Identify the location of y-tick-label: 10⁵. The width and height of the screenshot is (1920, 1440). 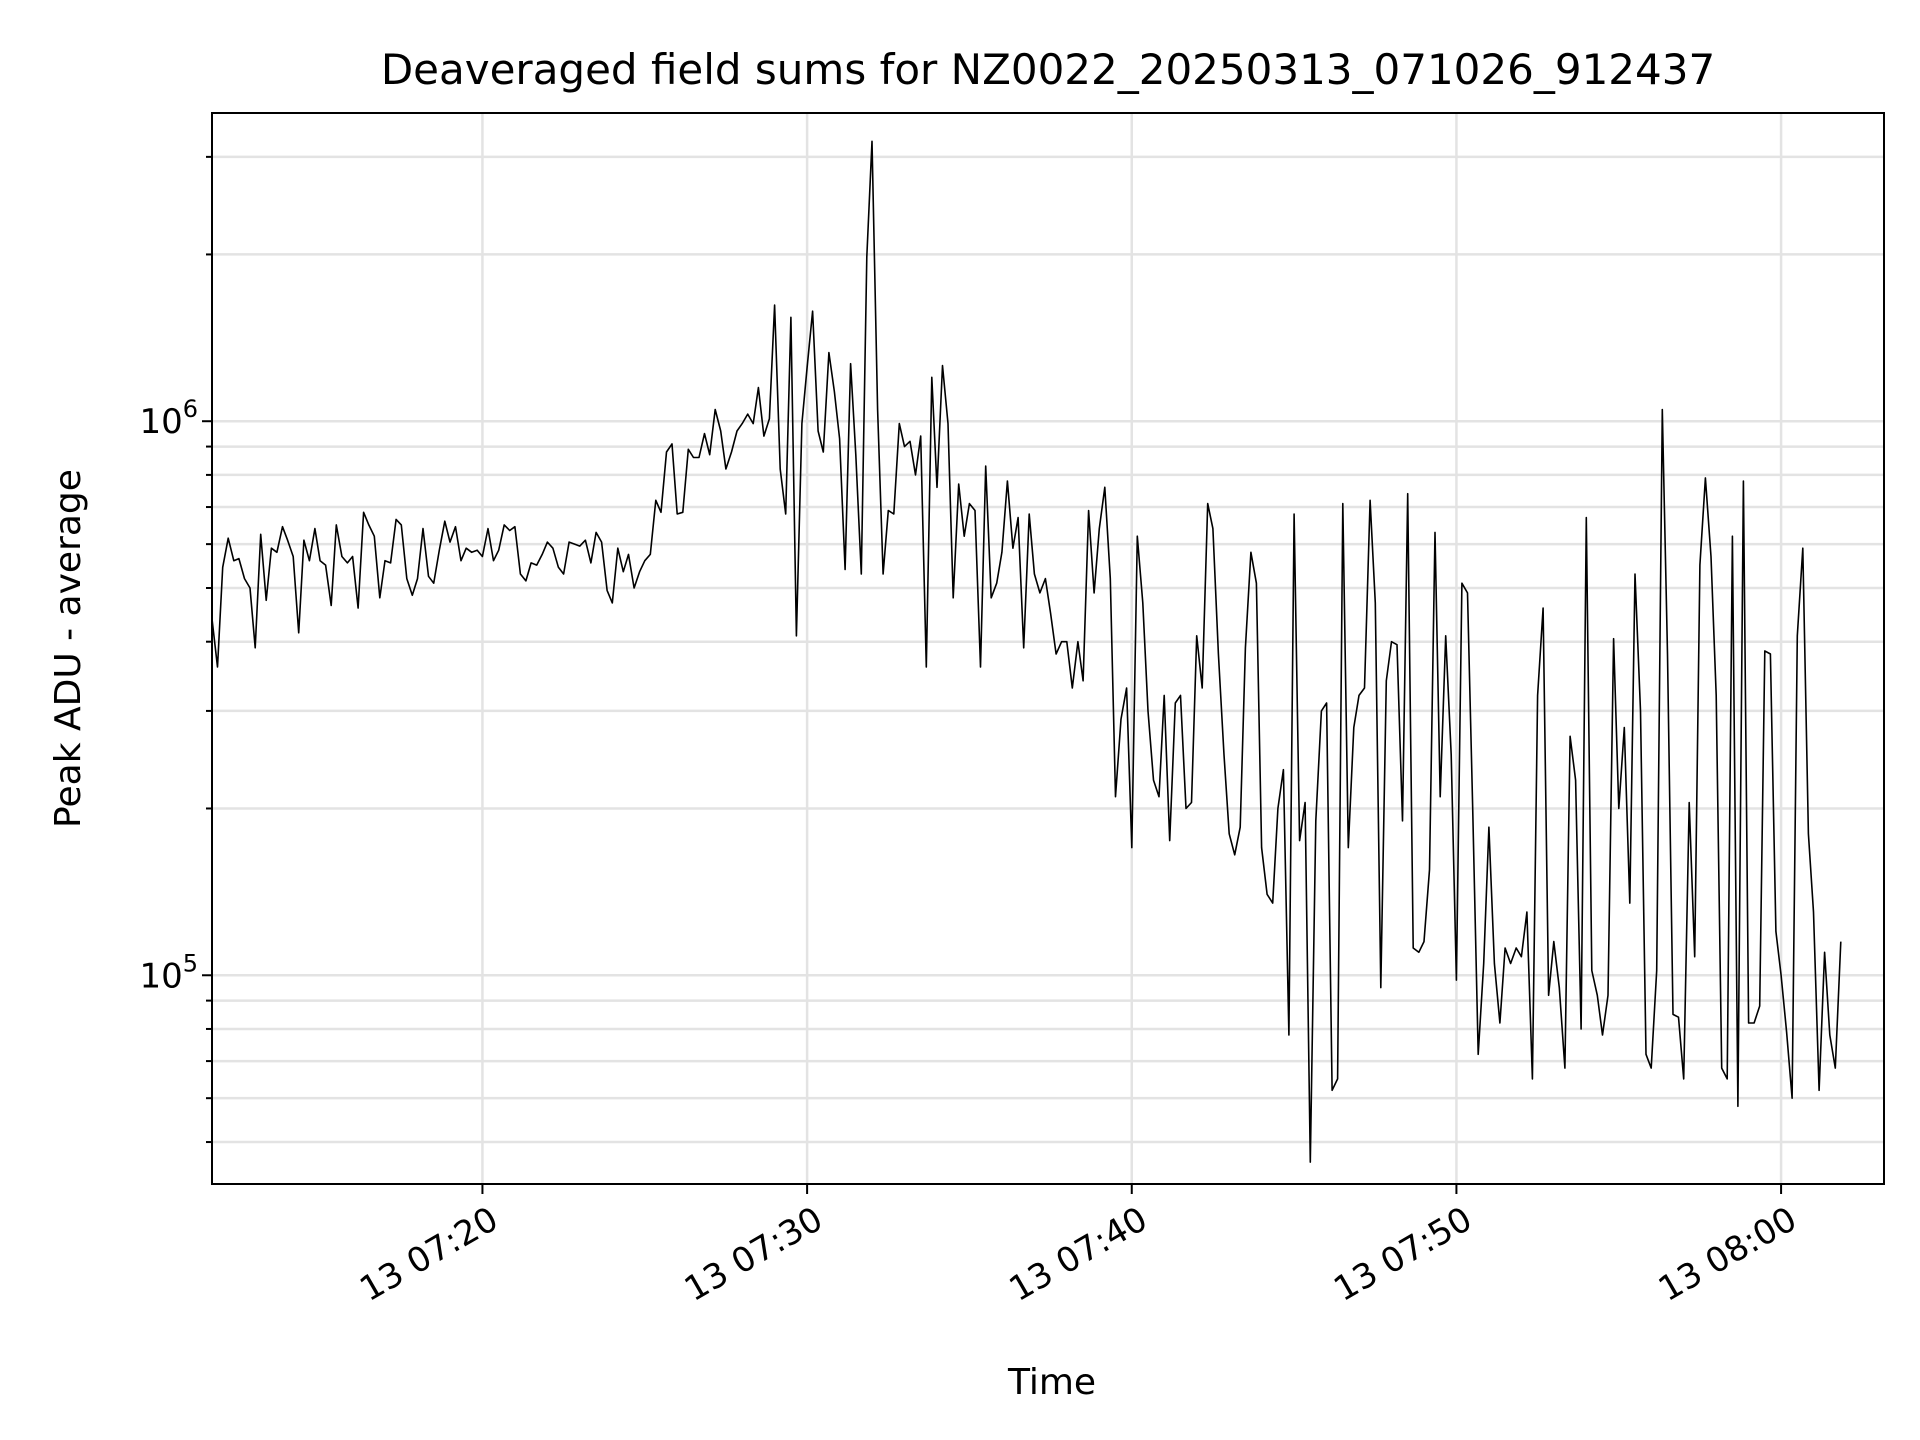
(168, 972).